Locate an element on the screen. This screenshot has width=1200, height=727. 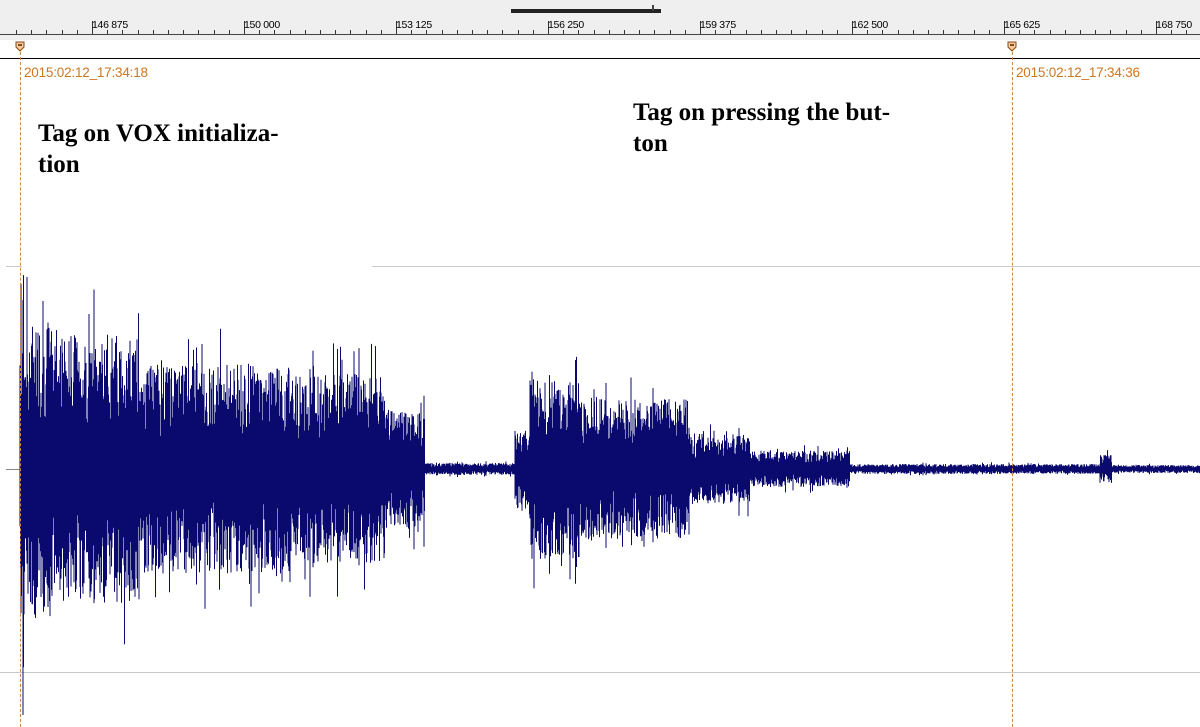
ruler-label: 146 875 is located at coordinates (110, 25).